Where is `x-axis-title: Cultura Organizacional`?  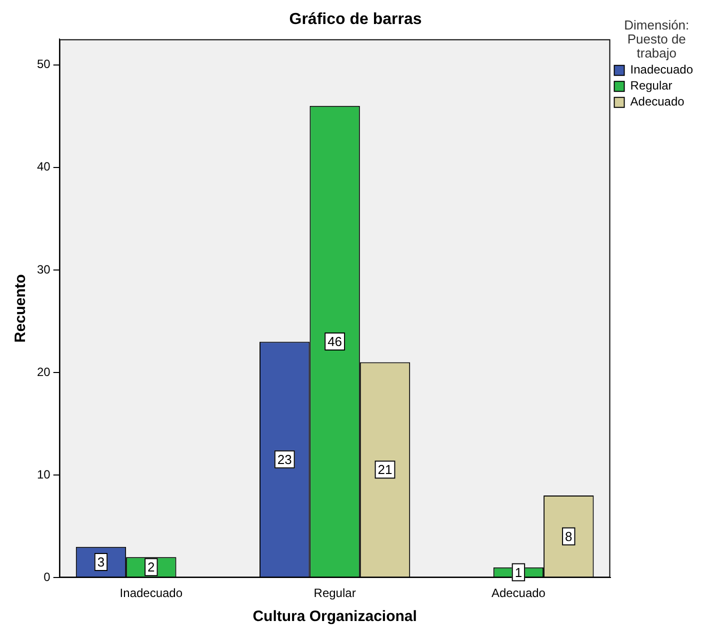 x-axis-title: Cultura Organizacional is located at coordinates (334, 617).